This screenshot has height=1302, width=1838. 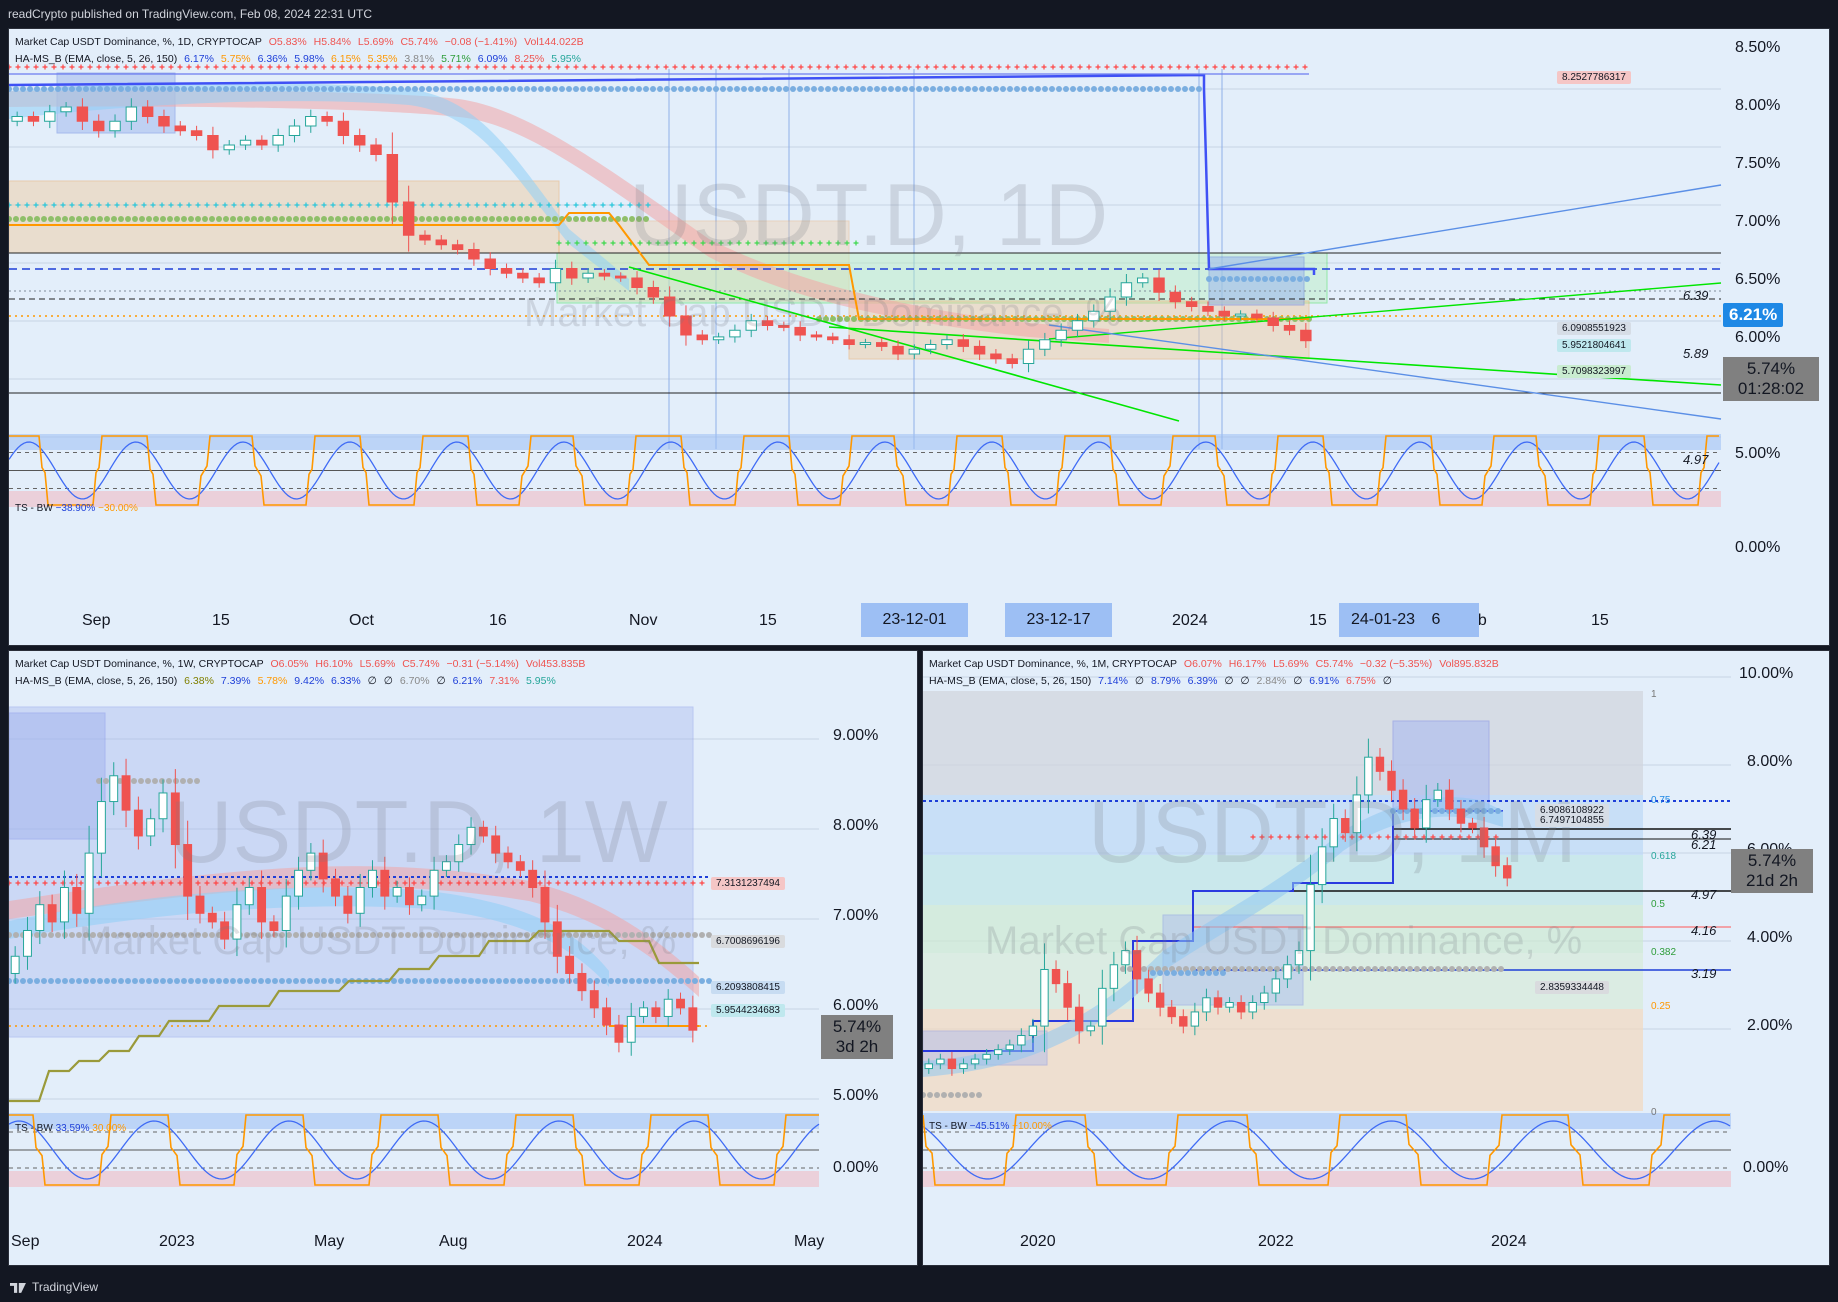 I want to click on daily-ind-v0: 6.17%, so click(x=199, y=59).